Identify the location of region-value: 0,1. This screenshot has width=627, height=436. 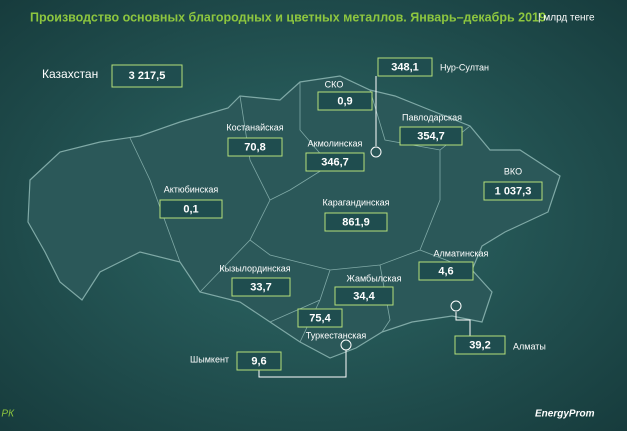
(190, 209).